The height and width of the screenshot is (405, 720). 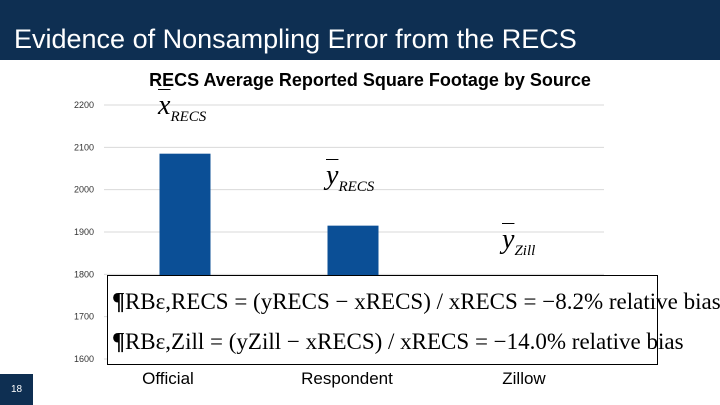 I want to click on bar-label-respondent: yRECS, so click(x=350, y=177).